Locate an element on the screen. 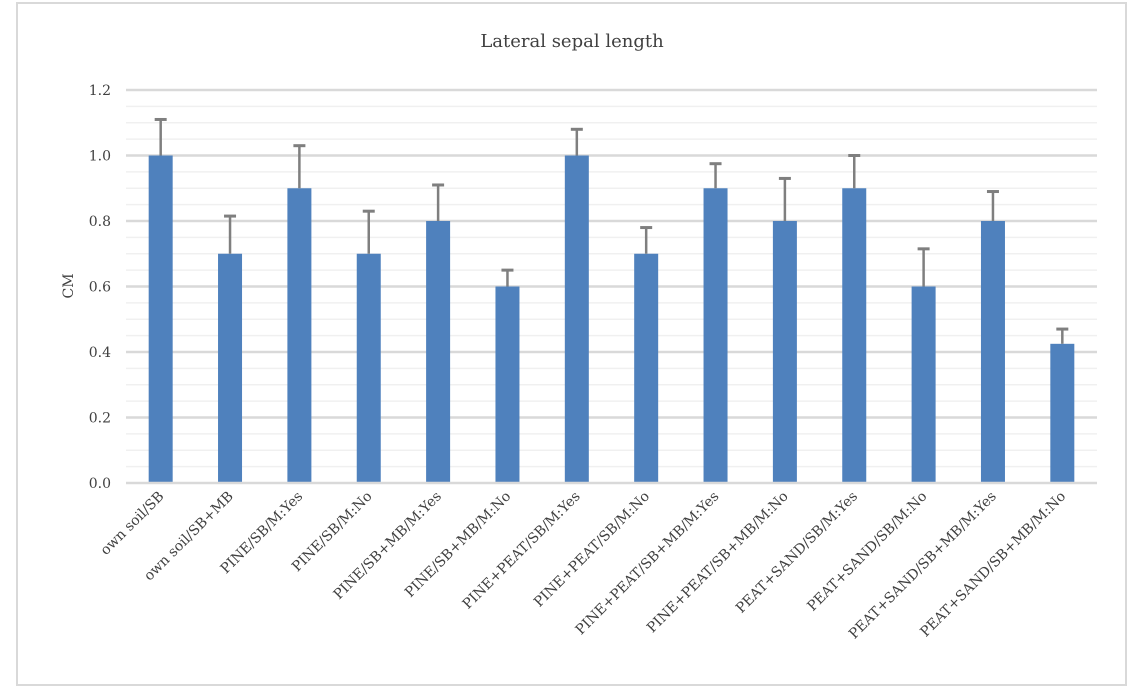 Image resolution: width=1143 pixels, height=690 pixels. y-axis-ticks: 0.0 0.2 0.4 0.6 0.8 1.0 1.2 is located at coordinates (100, 287).